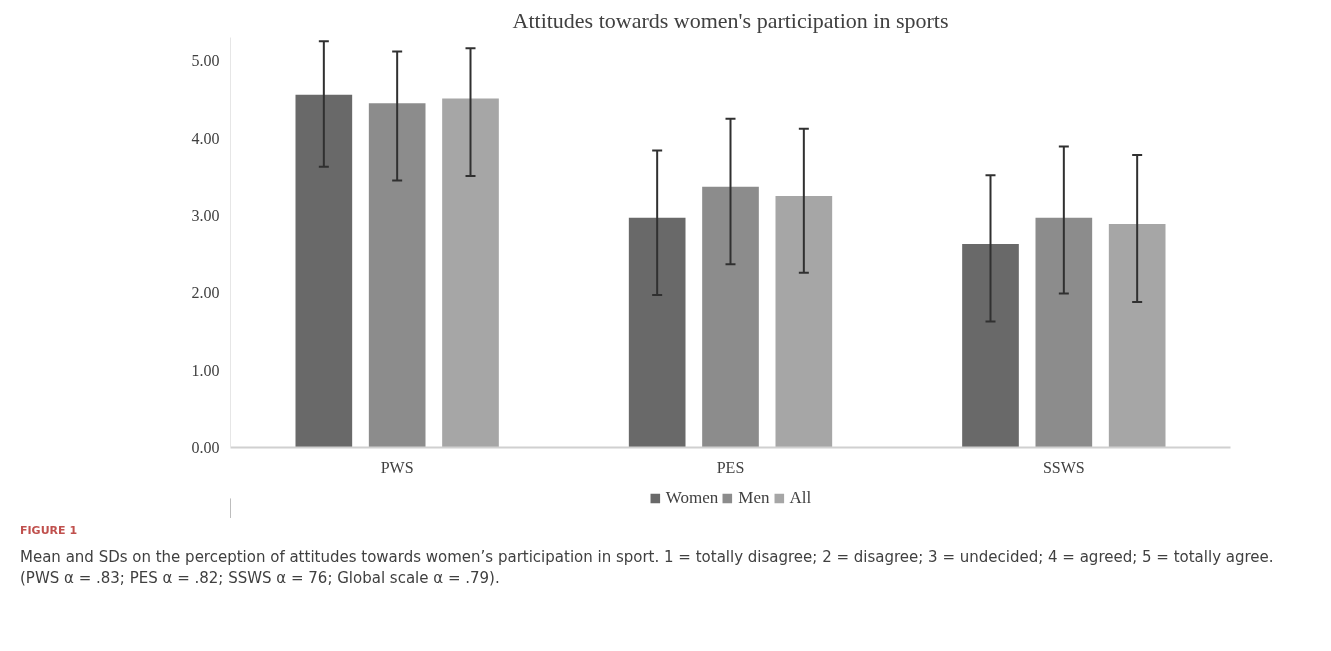  Describe the element at coordinates (730, 467) in the screenshot. I see `x-tick-label: PES` at that location.